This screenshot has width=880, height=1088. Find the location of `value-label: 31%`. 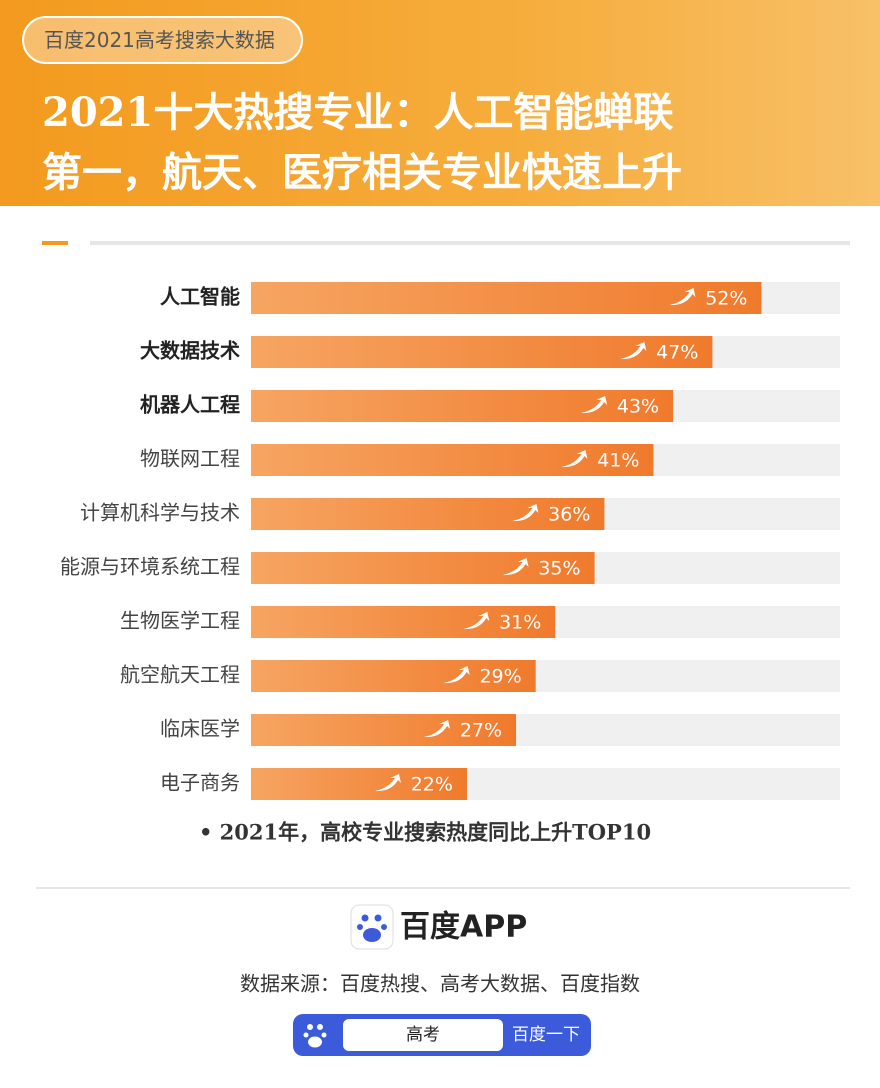

value-label: 31% is located at coordinates (520, 623).